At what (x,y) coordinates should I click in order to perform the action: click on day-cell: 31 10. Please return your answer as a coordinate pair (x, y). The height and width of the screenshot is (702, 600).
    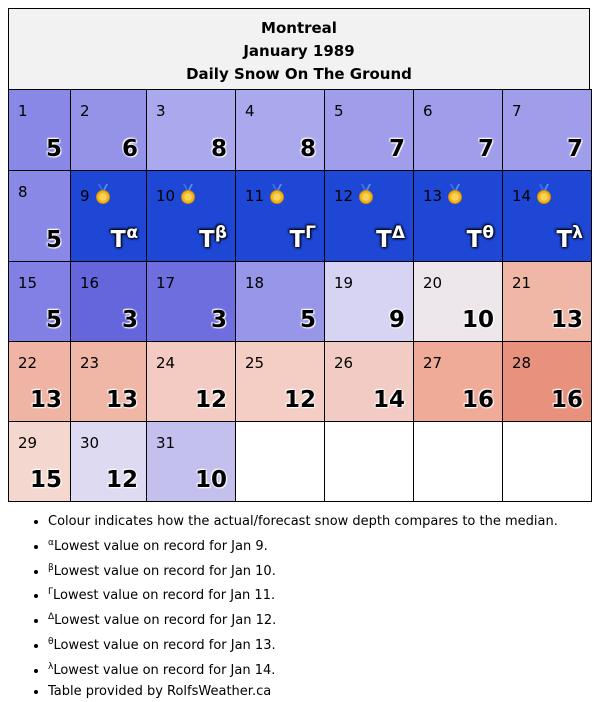
    Looking at the image, I should click on (191, 461).